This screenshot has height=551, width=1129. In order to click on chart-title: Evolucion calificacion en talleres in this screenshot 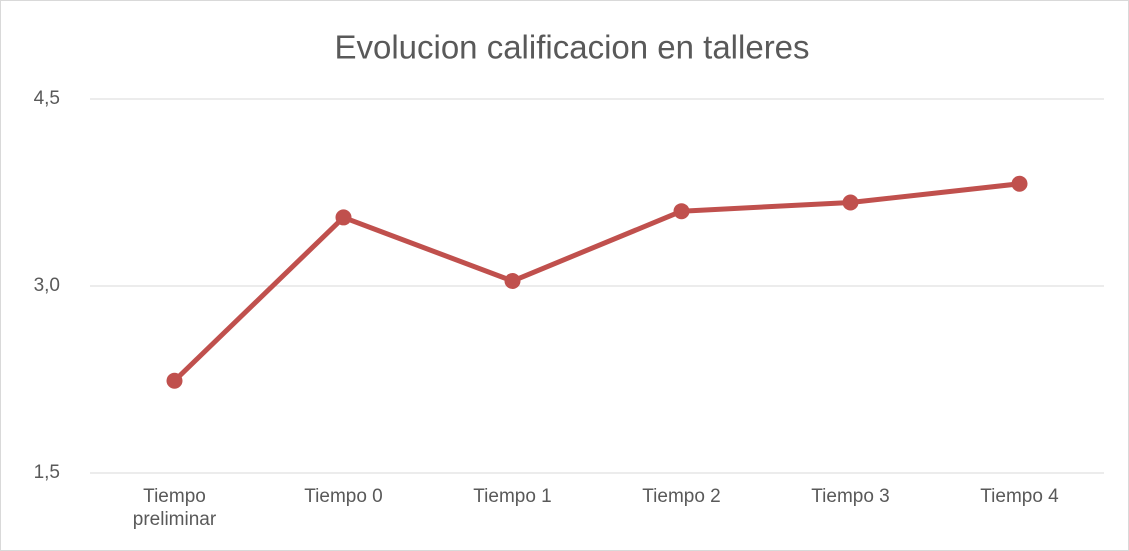, I will do `click(571, 47)`.